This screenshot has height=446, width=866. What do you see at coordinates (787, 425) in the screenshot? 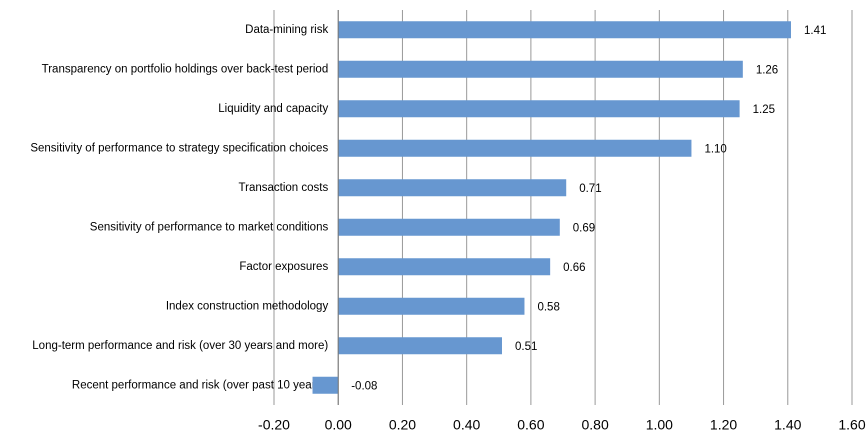
I see `x-tick-label: 1.40` at bounding box center [787, 425].